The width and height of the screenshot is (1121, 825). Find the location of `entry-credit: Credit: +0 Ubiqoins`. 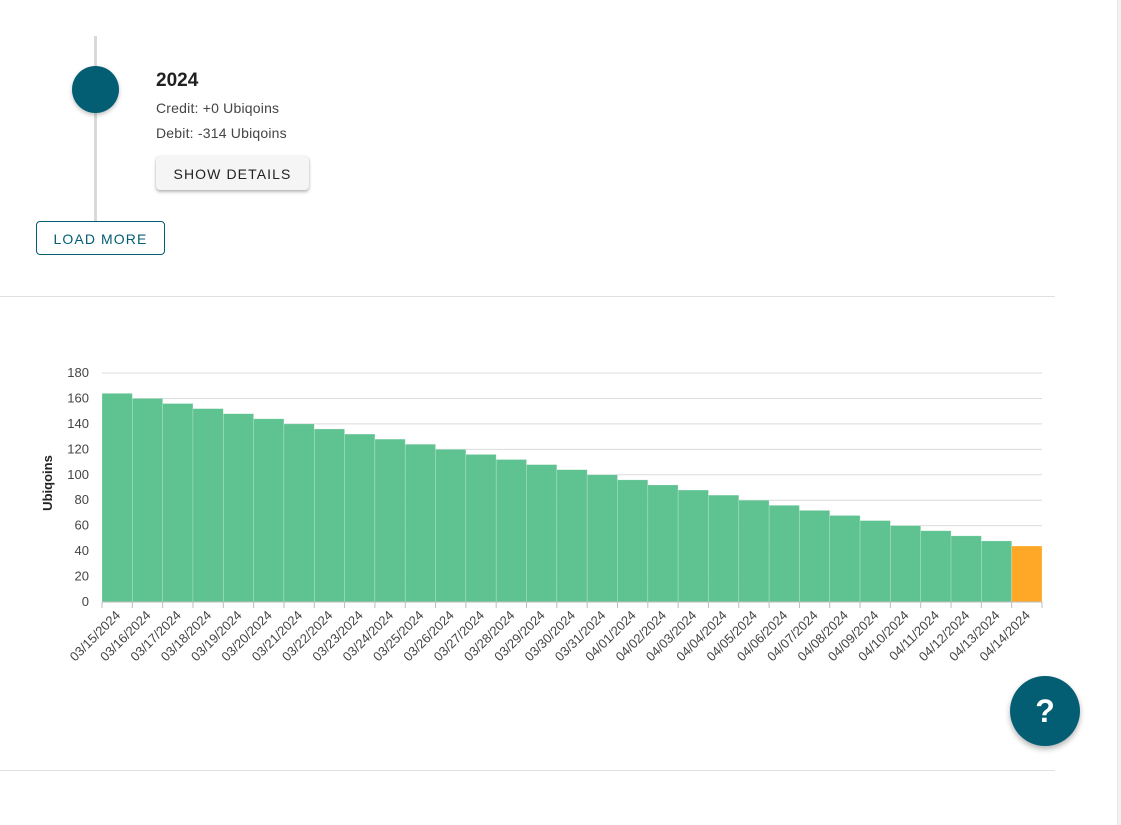

entry-credit: Credit: +0 Ubiqoins is located at coordinates (218, 108).